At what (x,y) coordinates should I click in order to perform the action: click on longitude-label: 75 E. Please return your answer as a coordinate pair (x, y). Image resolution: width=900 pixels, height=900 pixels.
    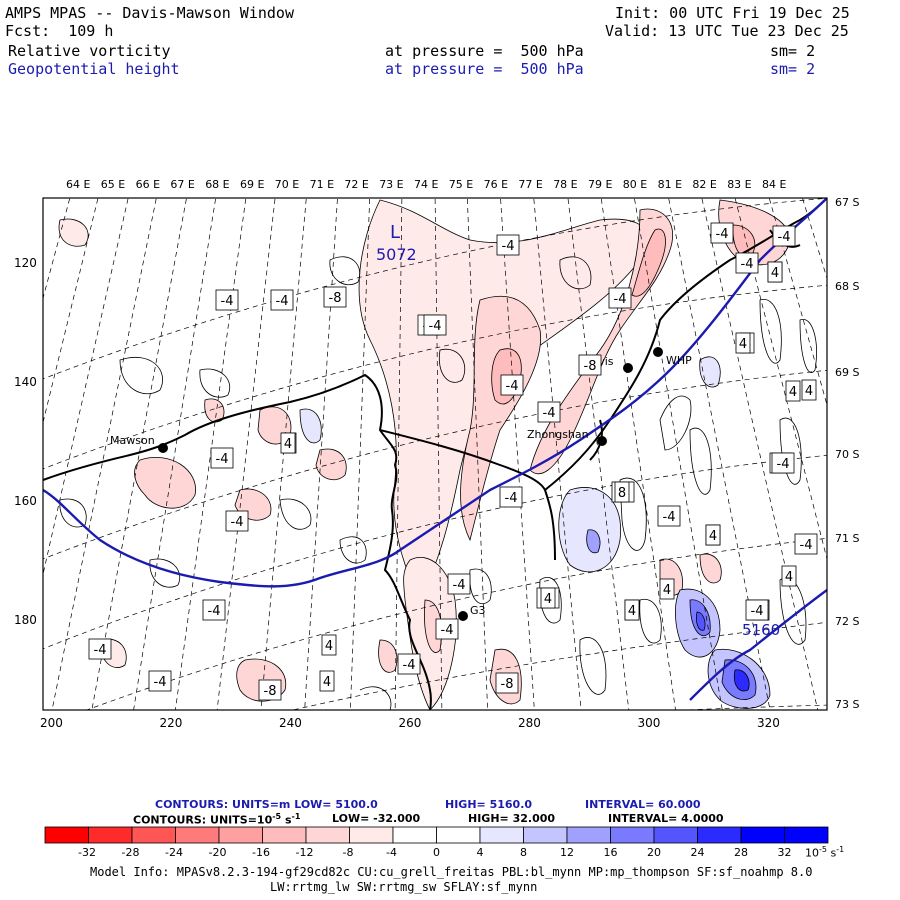
    Looking at the image, I should click on (461, 184).